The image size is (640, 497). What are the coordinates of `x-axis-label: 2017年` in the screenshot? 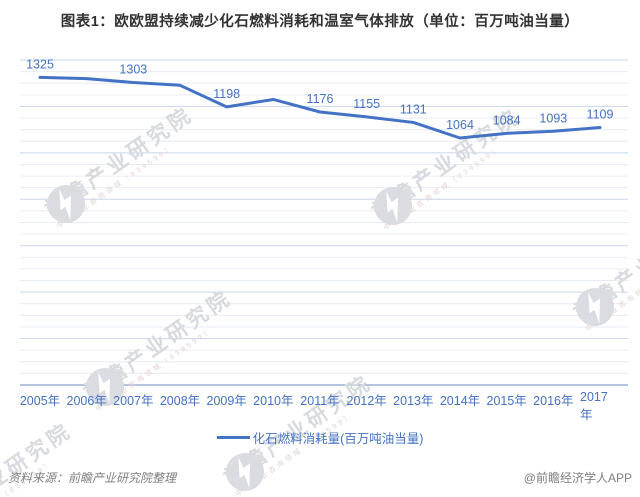 It's located at (594, 406).